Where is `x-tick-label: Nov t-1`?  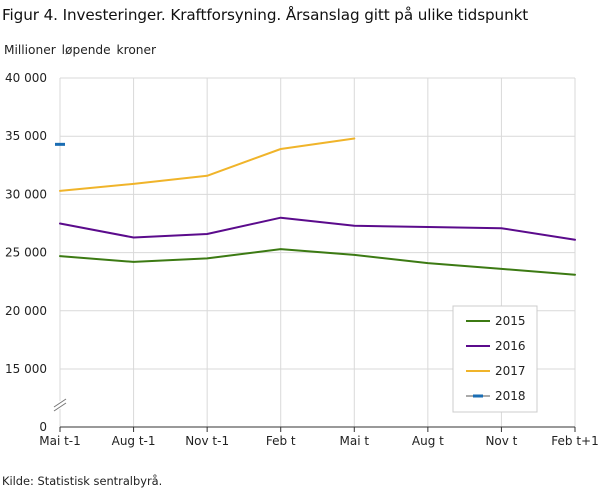
x-tick-label: Nov t-1 is located at coordinates (207, 441).